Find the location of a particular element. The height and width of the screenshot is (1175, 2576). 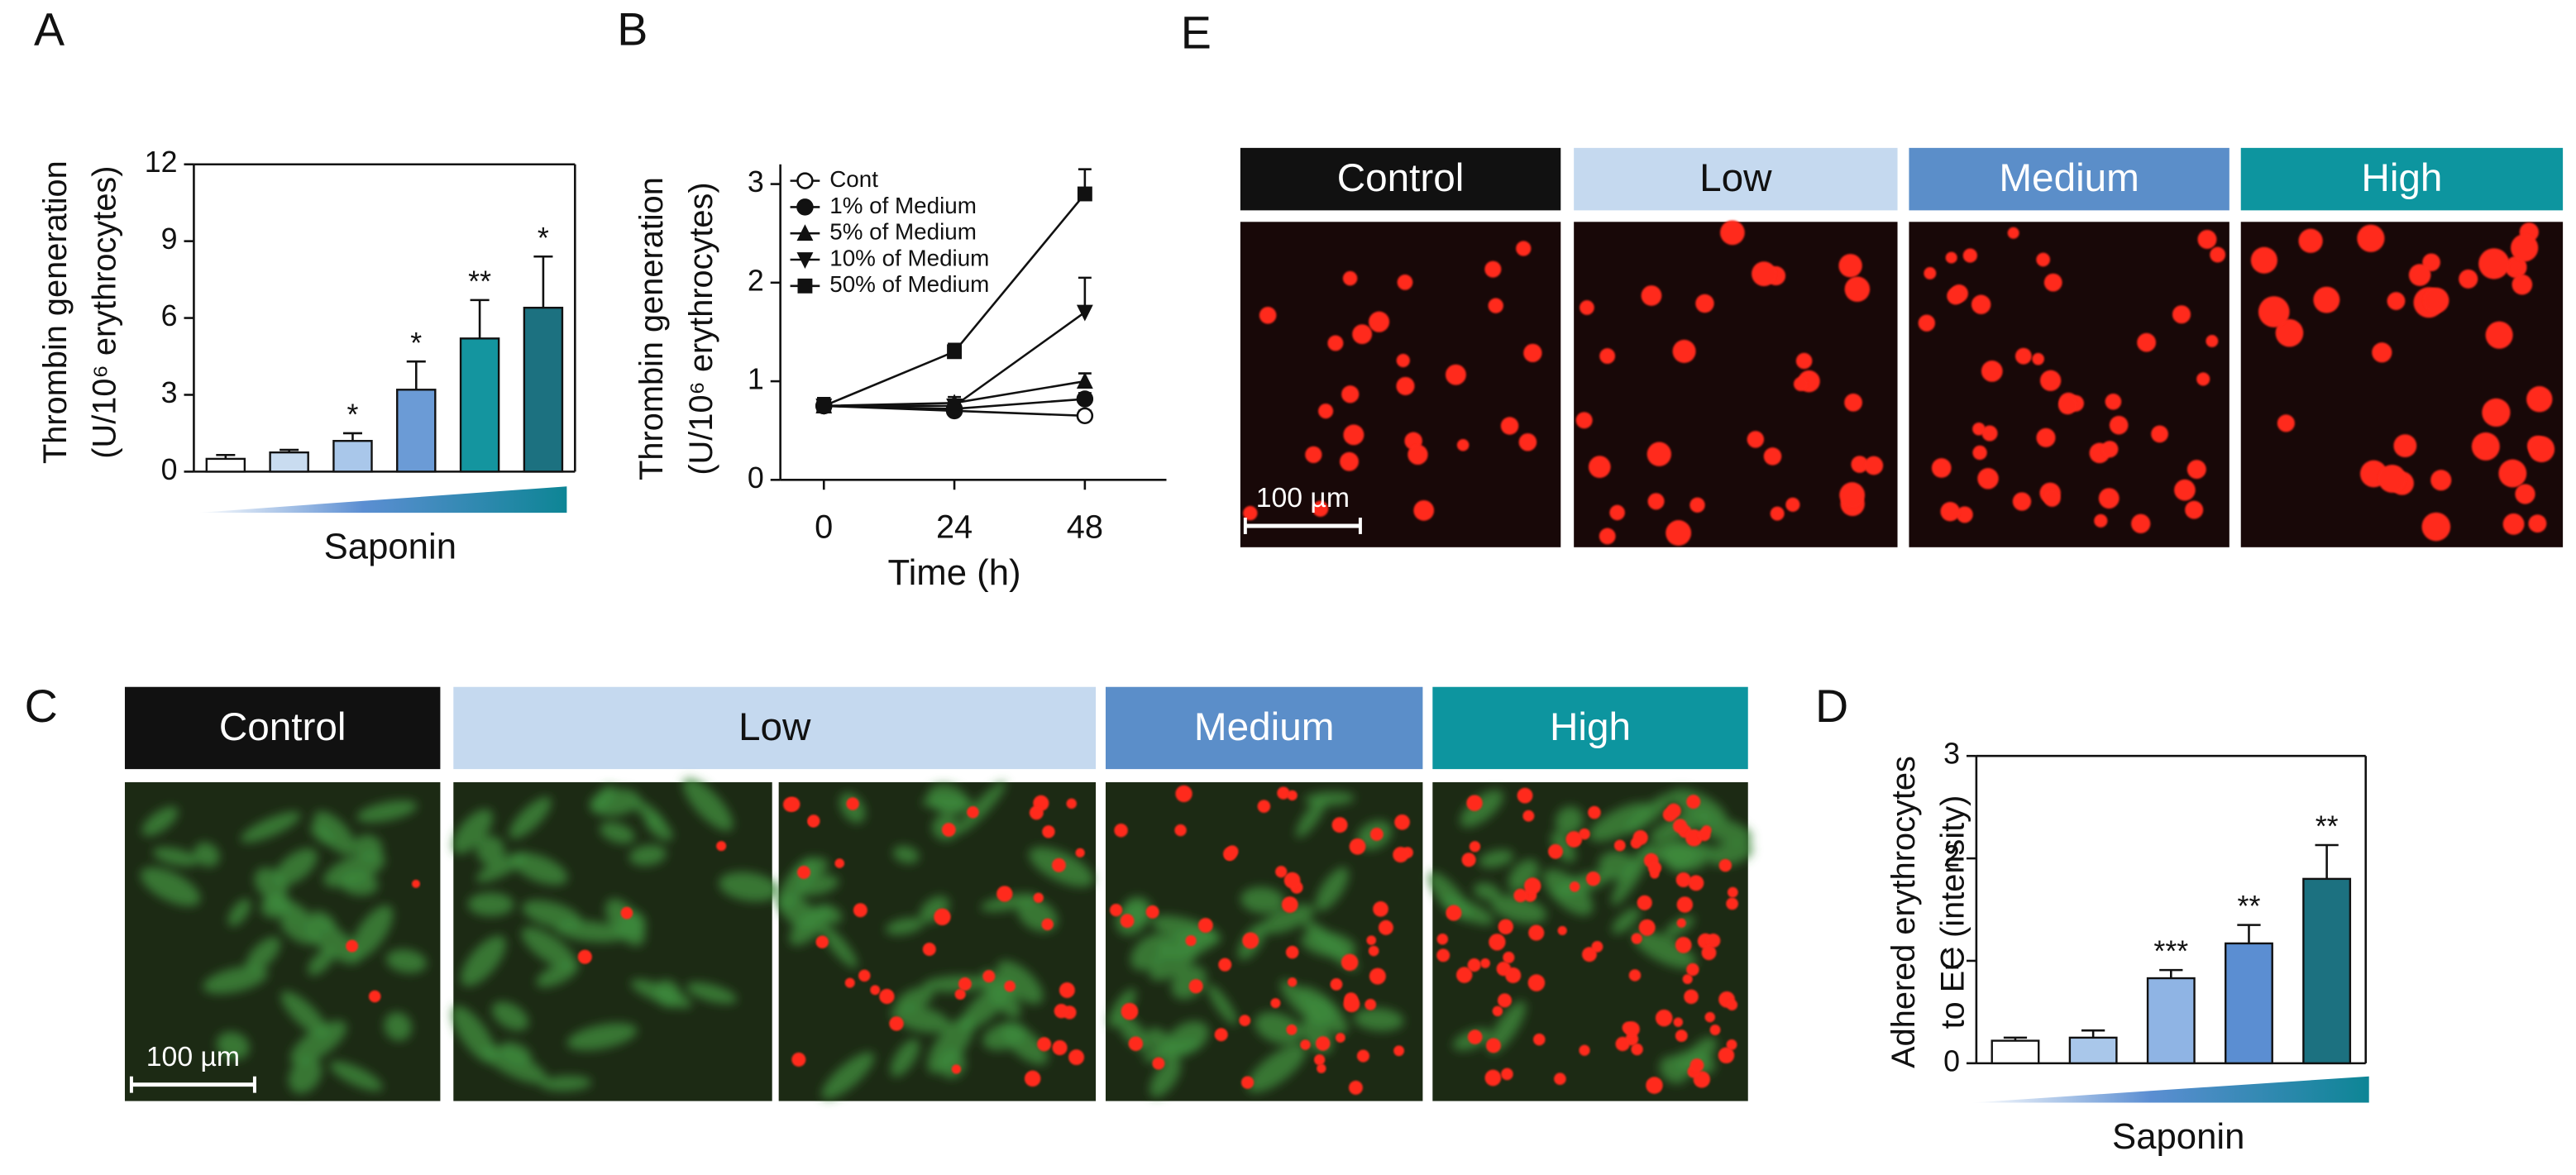

y-tick-label: 3 is located at coordinates (1951, 754).